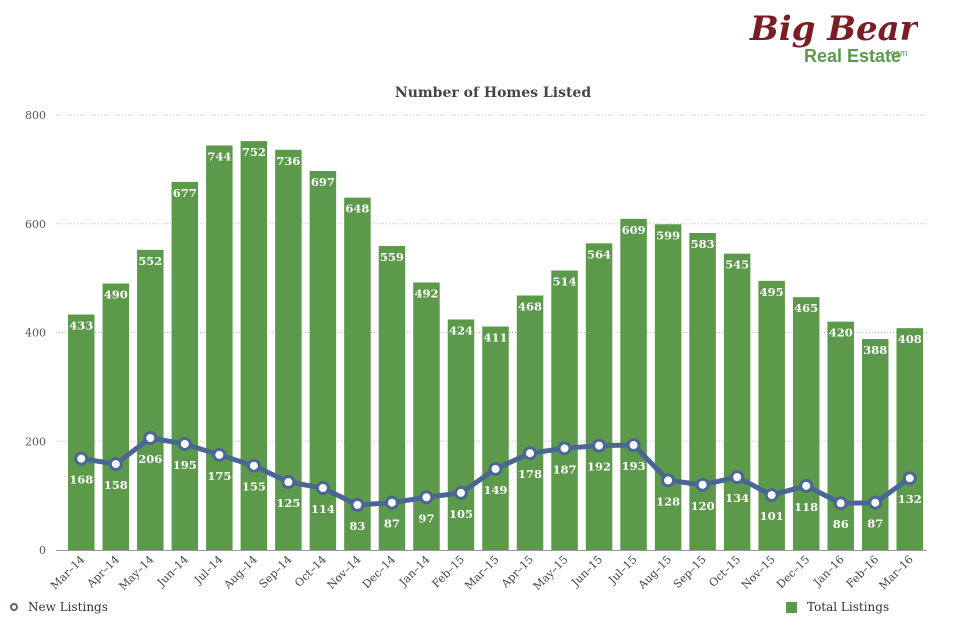 This screenshot has height=627, width=955. Describe the element at coordinates (772, 292) in the screenshot. I see `bar-value-label: 495` at that location.